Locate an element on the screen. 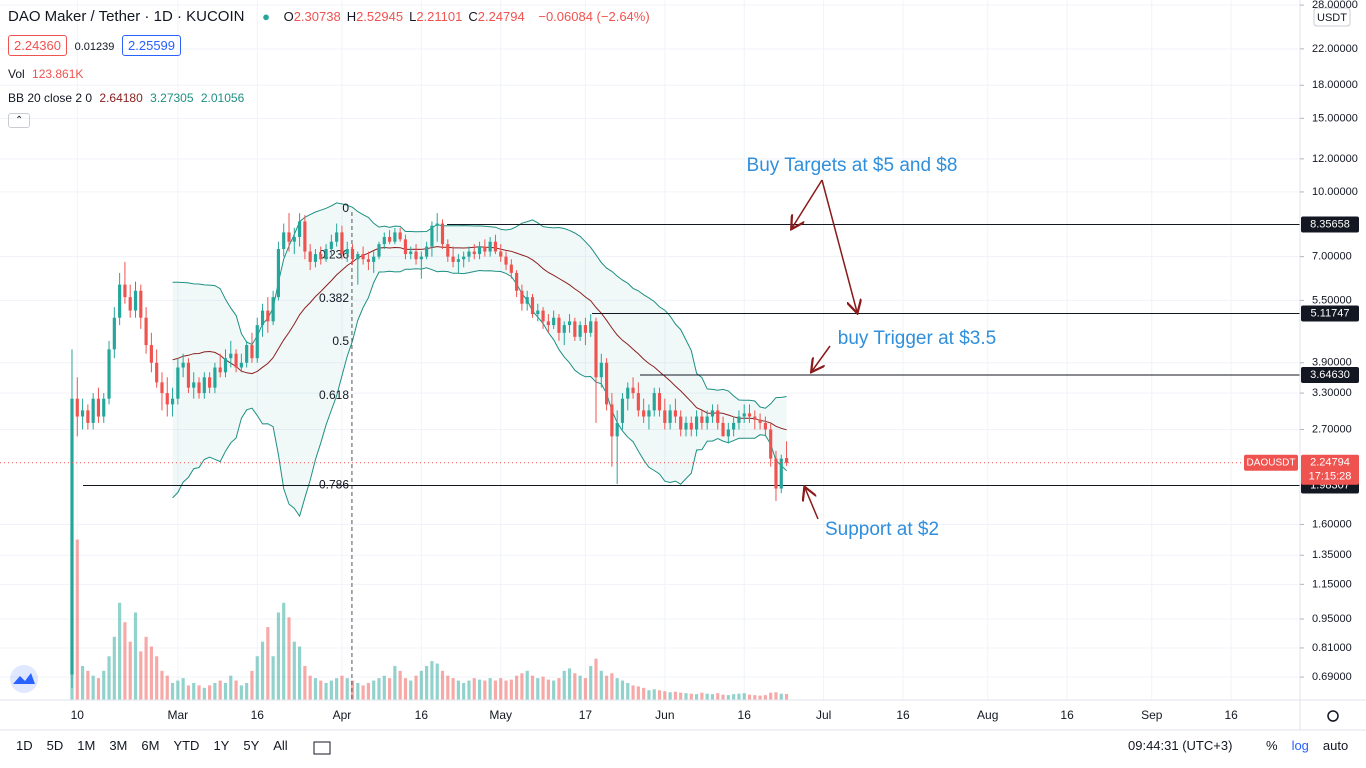 Image resolution: width=1366 pixels, height=768 pixels. quote-line: 2.24360 0.01239 2.25599 is located at coordinates (96, 45).